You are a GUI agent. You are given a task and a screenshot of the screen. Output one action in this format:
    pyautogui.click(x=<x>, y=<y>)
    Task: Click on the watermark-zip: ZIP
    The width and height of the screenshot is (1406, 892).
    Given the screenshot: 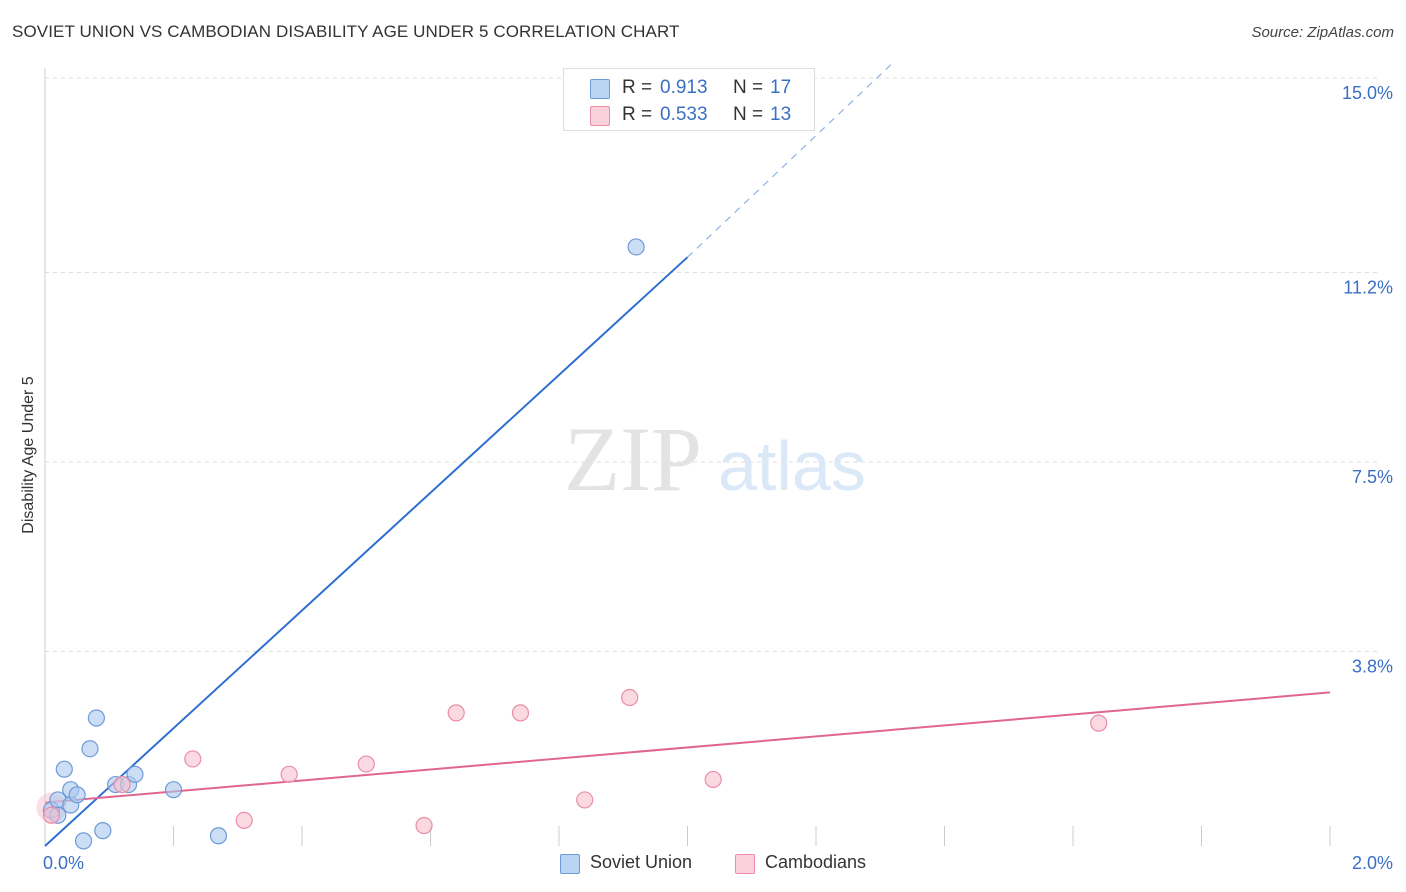 What is the action you would take?
    pyautogui.click(x=633, y=459)
    